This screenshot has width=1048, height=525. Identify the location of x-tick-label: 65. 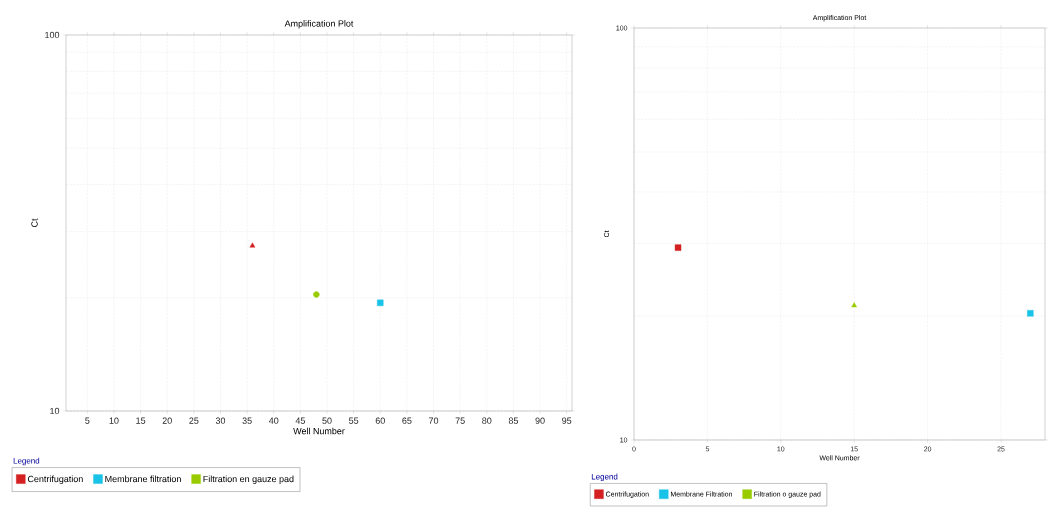
(407, 420).